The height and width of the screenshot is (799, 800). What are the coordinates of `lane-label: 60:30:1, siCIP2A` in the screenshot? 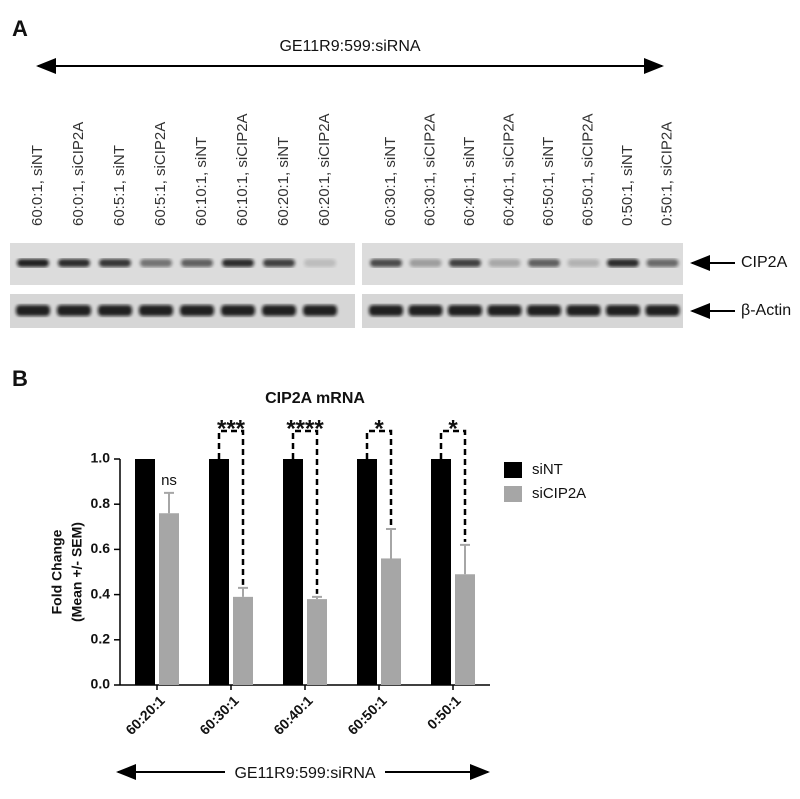 It's located at (429, 169).